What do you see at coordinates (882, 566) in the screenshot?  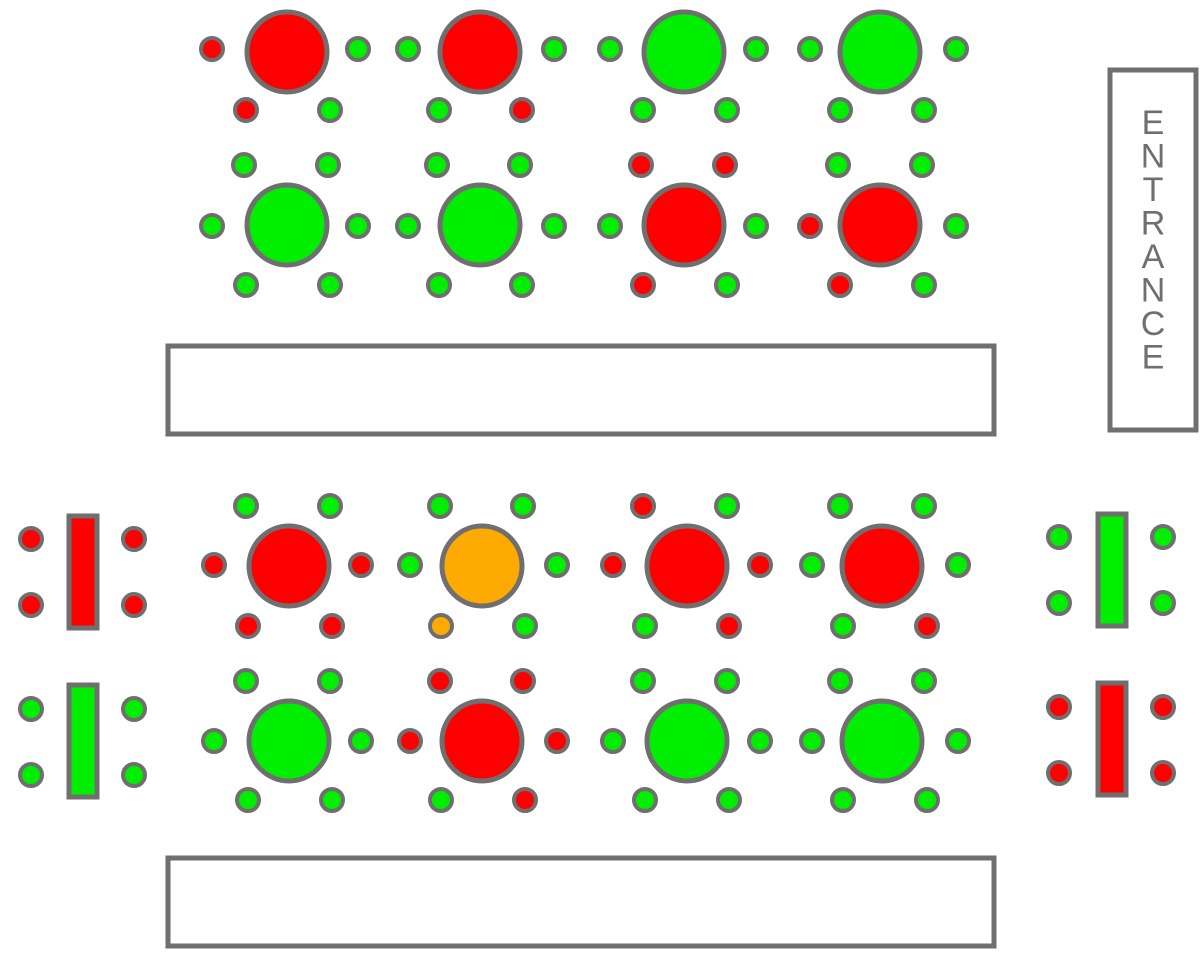 I see `table-12-top` at bounding box center [882, 566].